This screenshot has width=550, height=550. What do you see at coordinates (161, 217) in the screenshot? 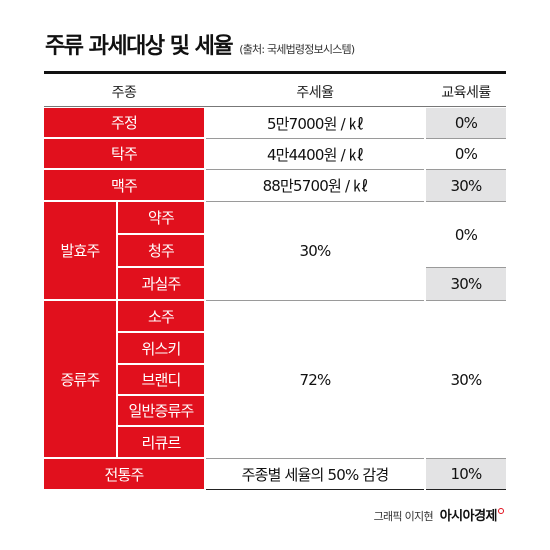
I see `sub-label-yakju: 약주` at bounding box center [161, 217].